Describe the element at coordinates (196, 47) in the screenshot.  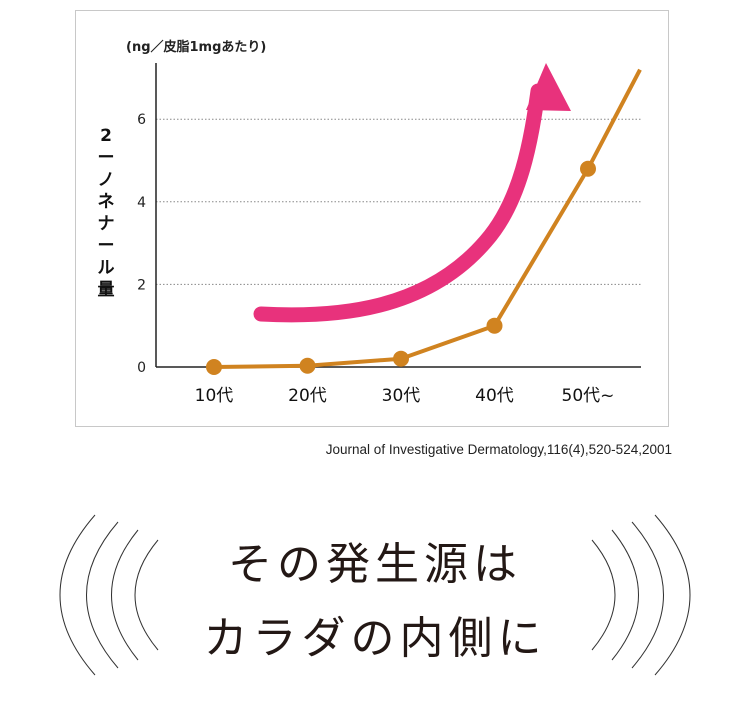
I see `unit-label: (ng／皮脂1mgあたり)` at that location.